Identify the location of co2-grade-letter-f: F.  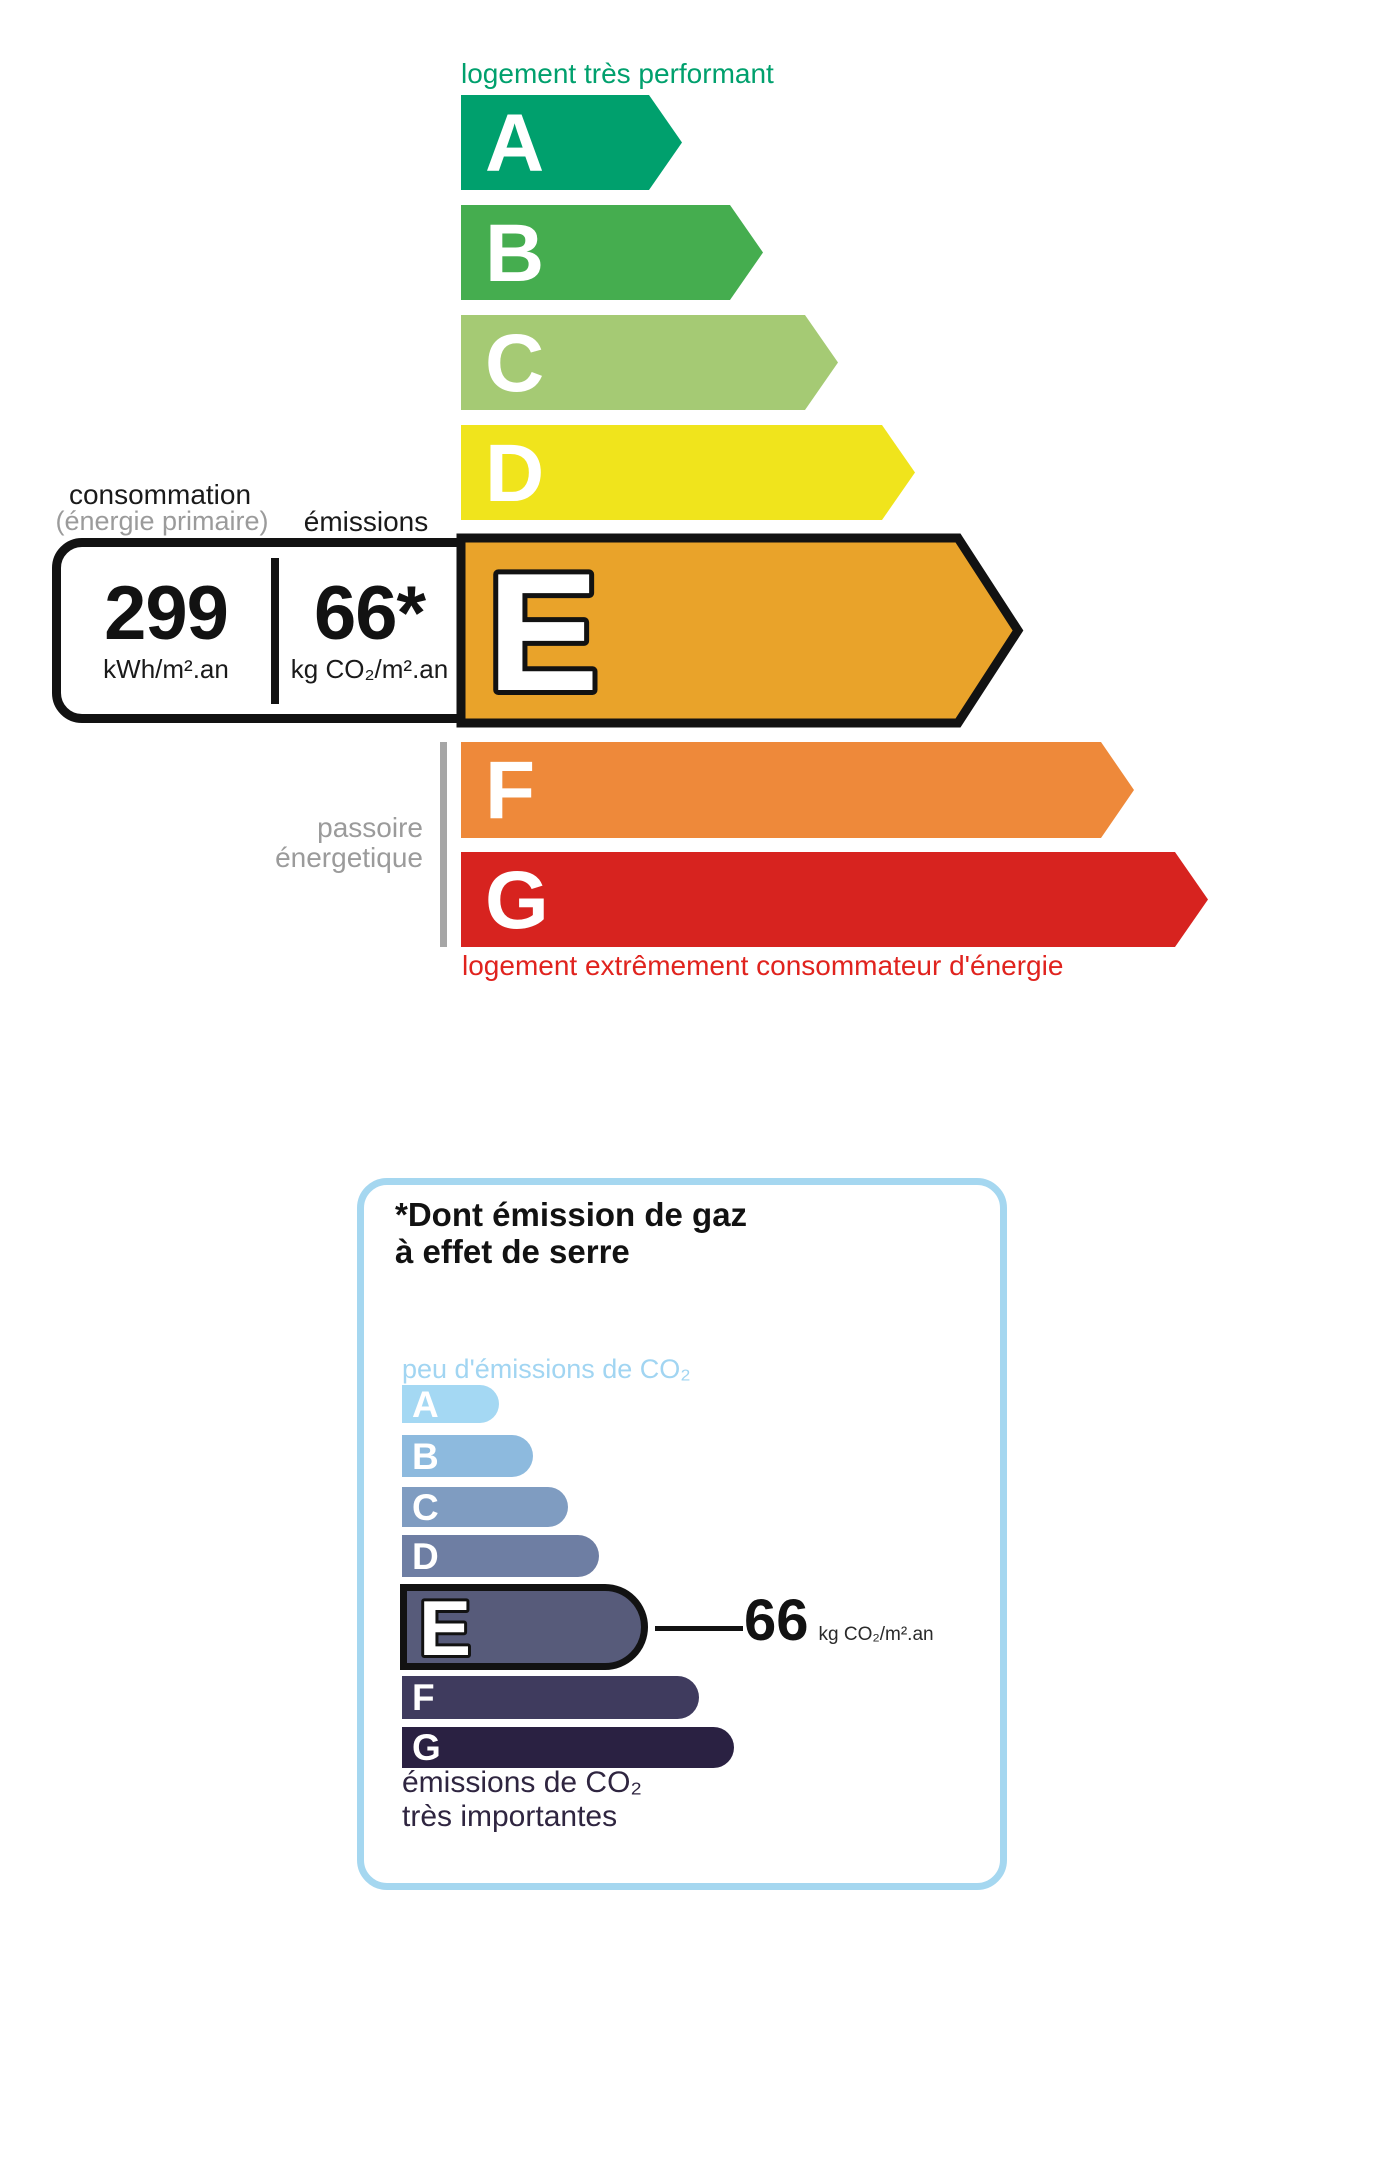
(423, 1697).